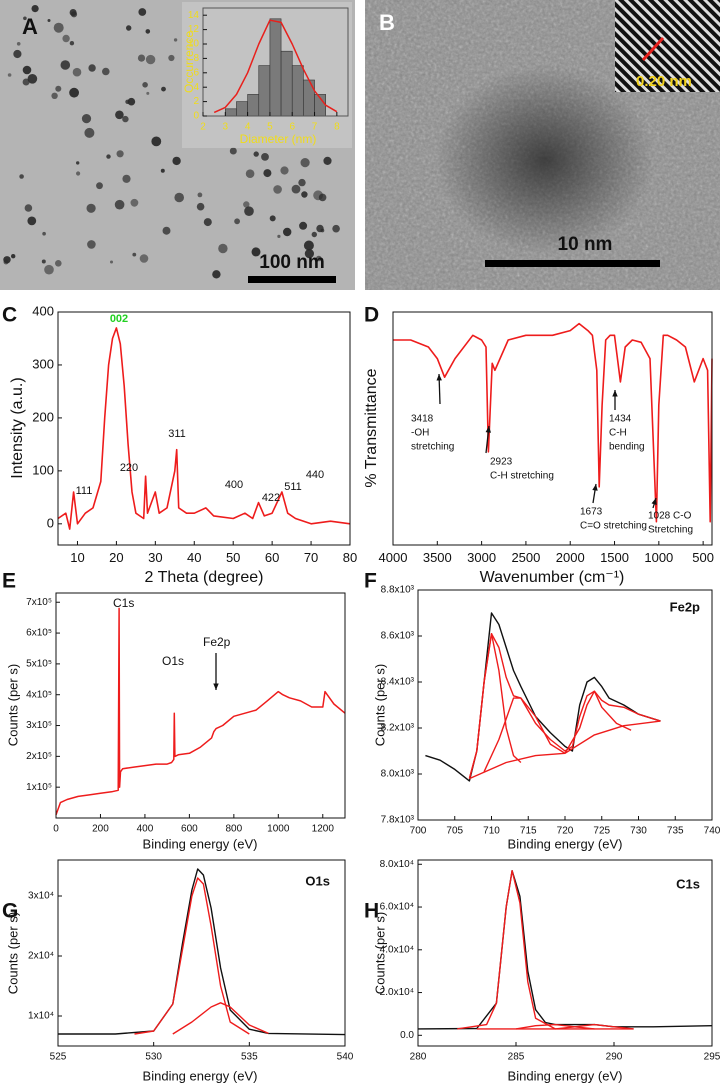 The width and height of the screenshot is (720, 1087). What do you see at coordinates (249, 1057) in the screenshot?
I see `x-tick-label: 535` at bounding box center [249, 1057].